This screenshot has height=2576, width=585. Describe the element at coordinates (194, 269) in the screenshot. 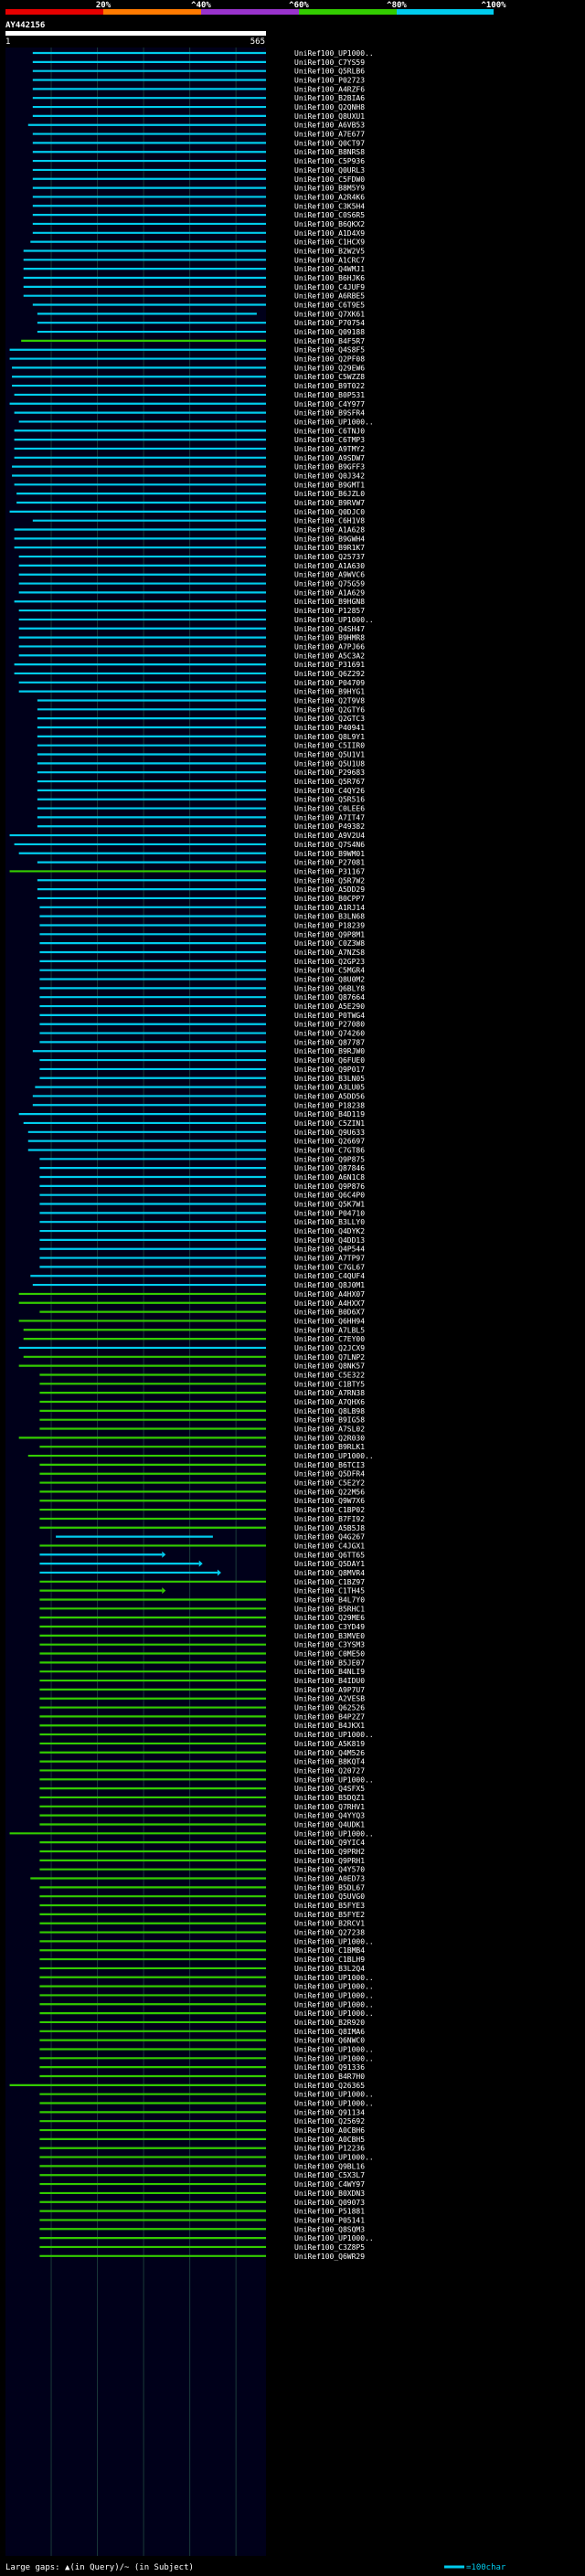

I see `hit-row: UniRef100_Q4WMJ1` at that location.